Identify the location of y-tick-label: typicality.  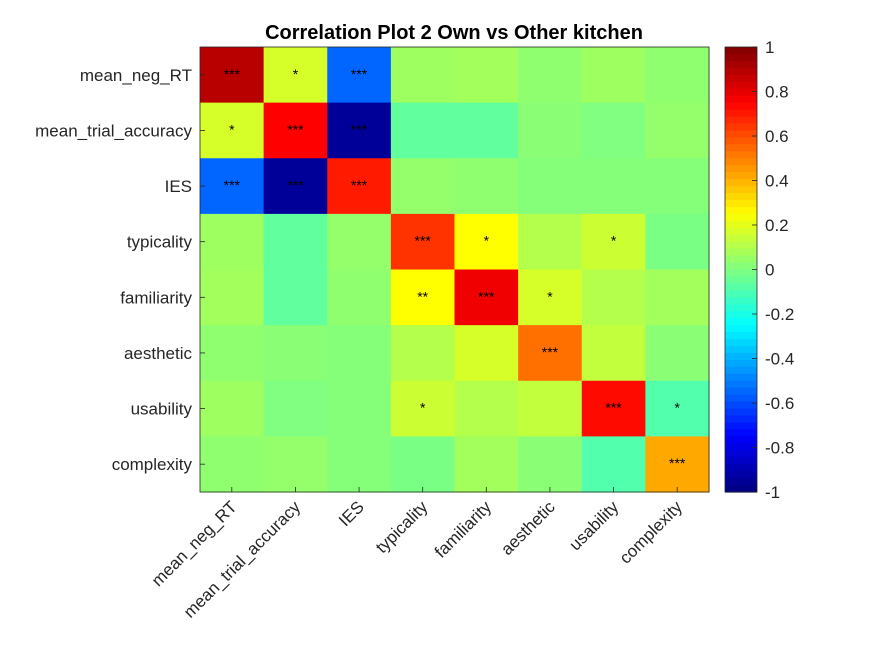
(160, 242).